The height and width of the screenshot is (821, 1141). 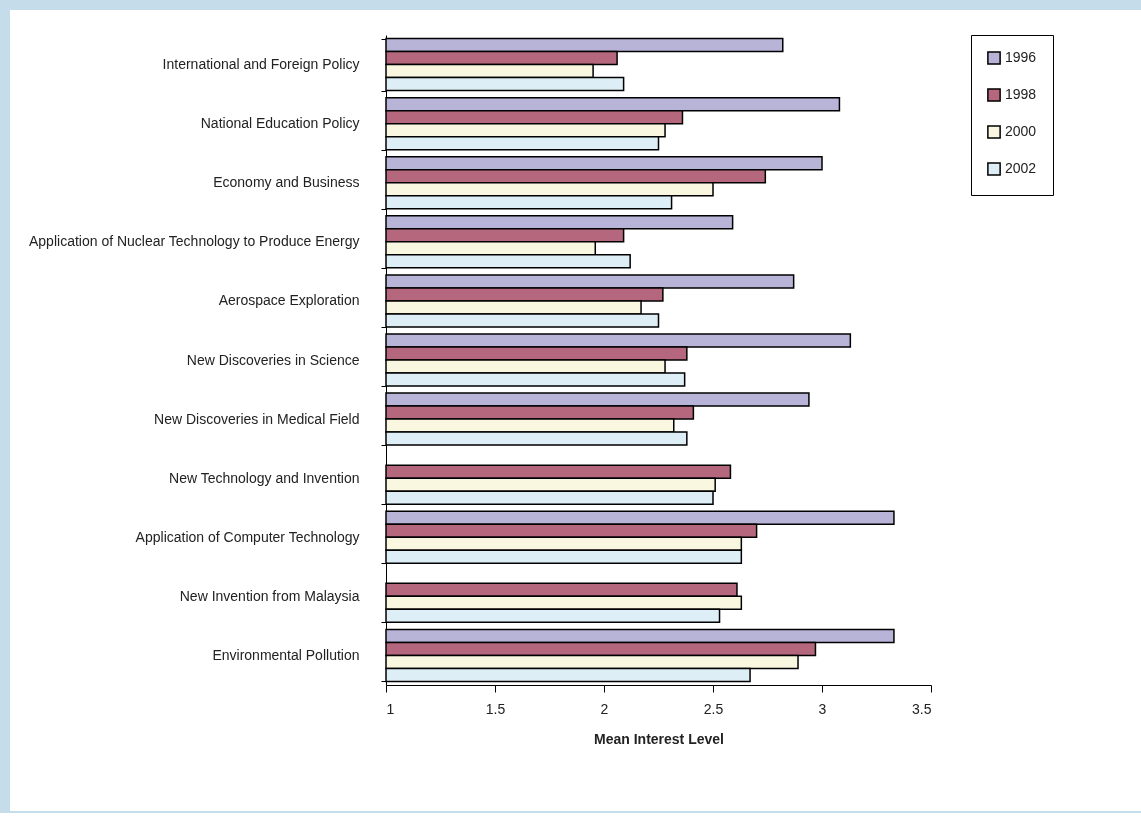 What do you see at coordinates (273, 359) in the screenshot?
I see `y-tick-label: New Discoveries in Science` at bounding box center [273, 359].